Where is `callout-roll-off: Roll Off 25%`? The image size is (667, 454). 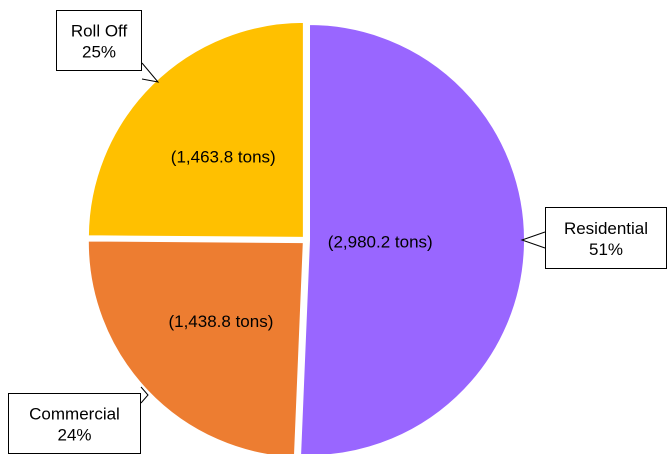
callout-roll-off: Roll Off 25% is located at coordinates (108, 46).